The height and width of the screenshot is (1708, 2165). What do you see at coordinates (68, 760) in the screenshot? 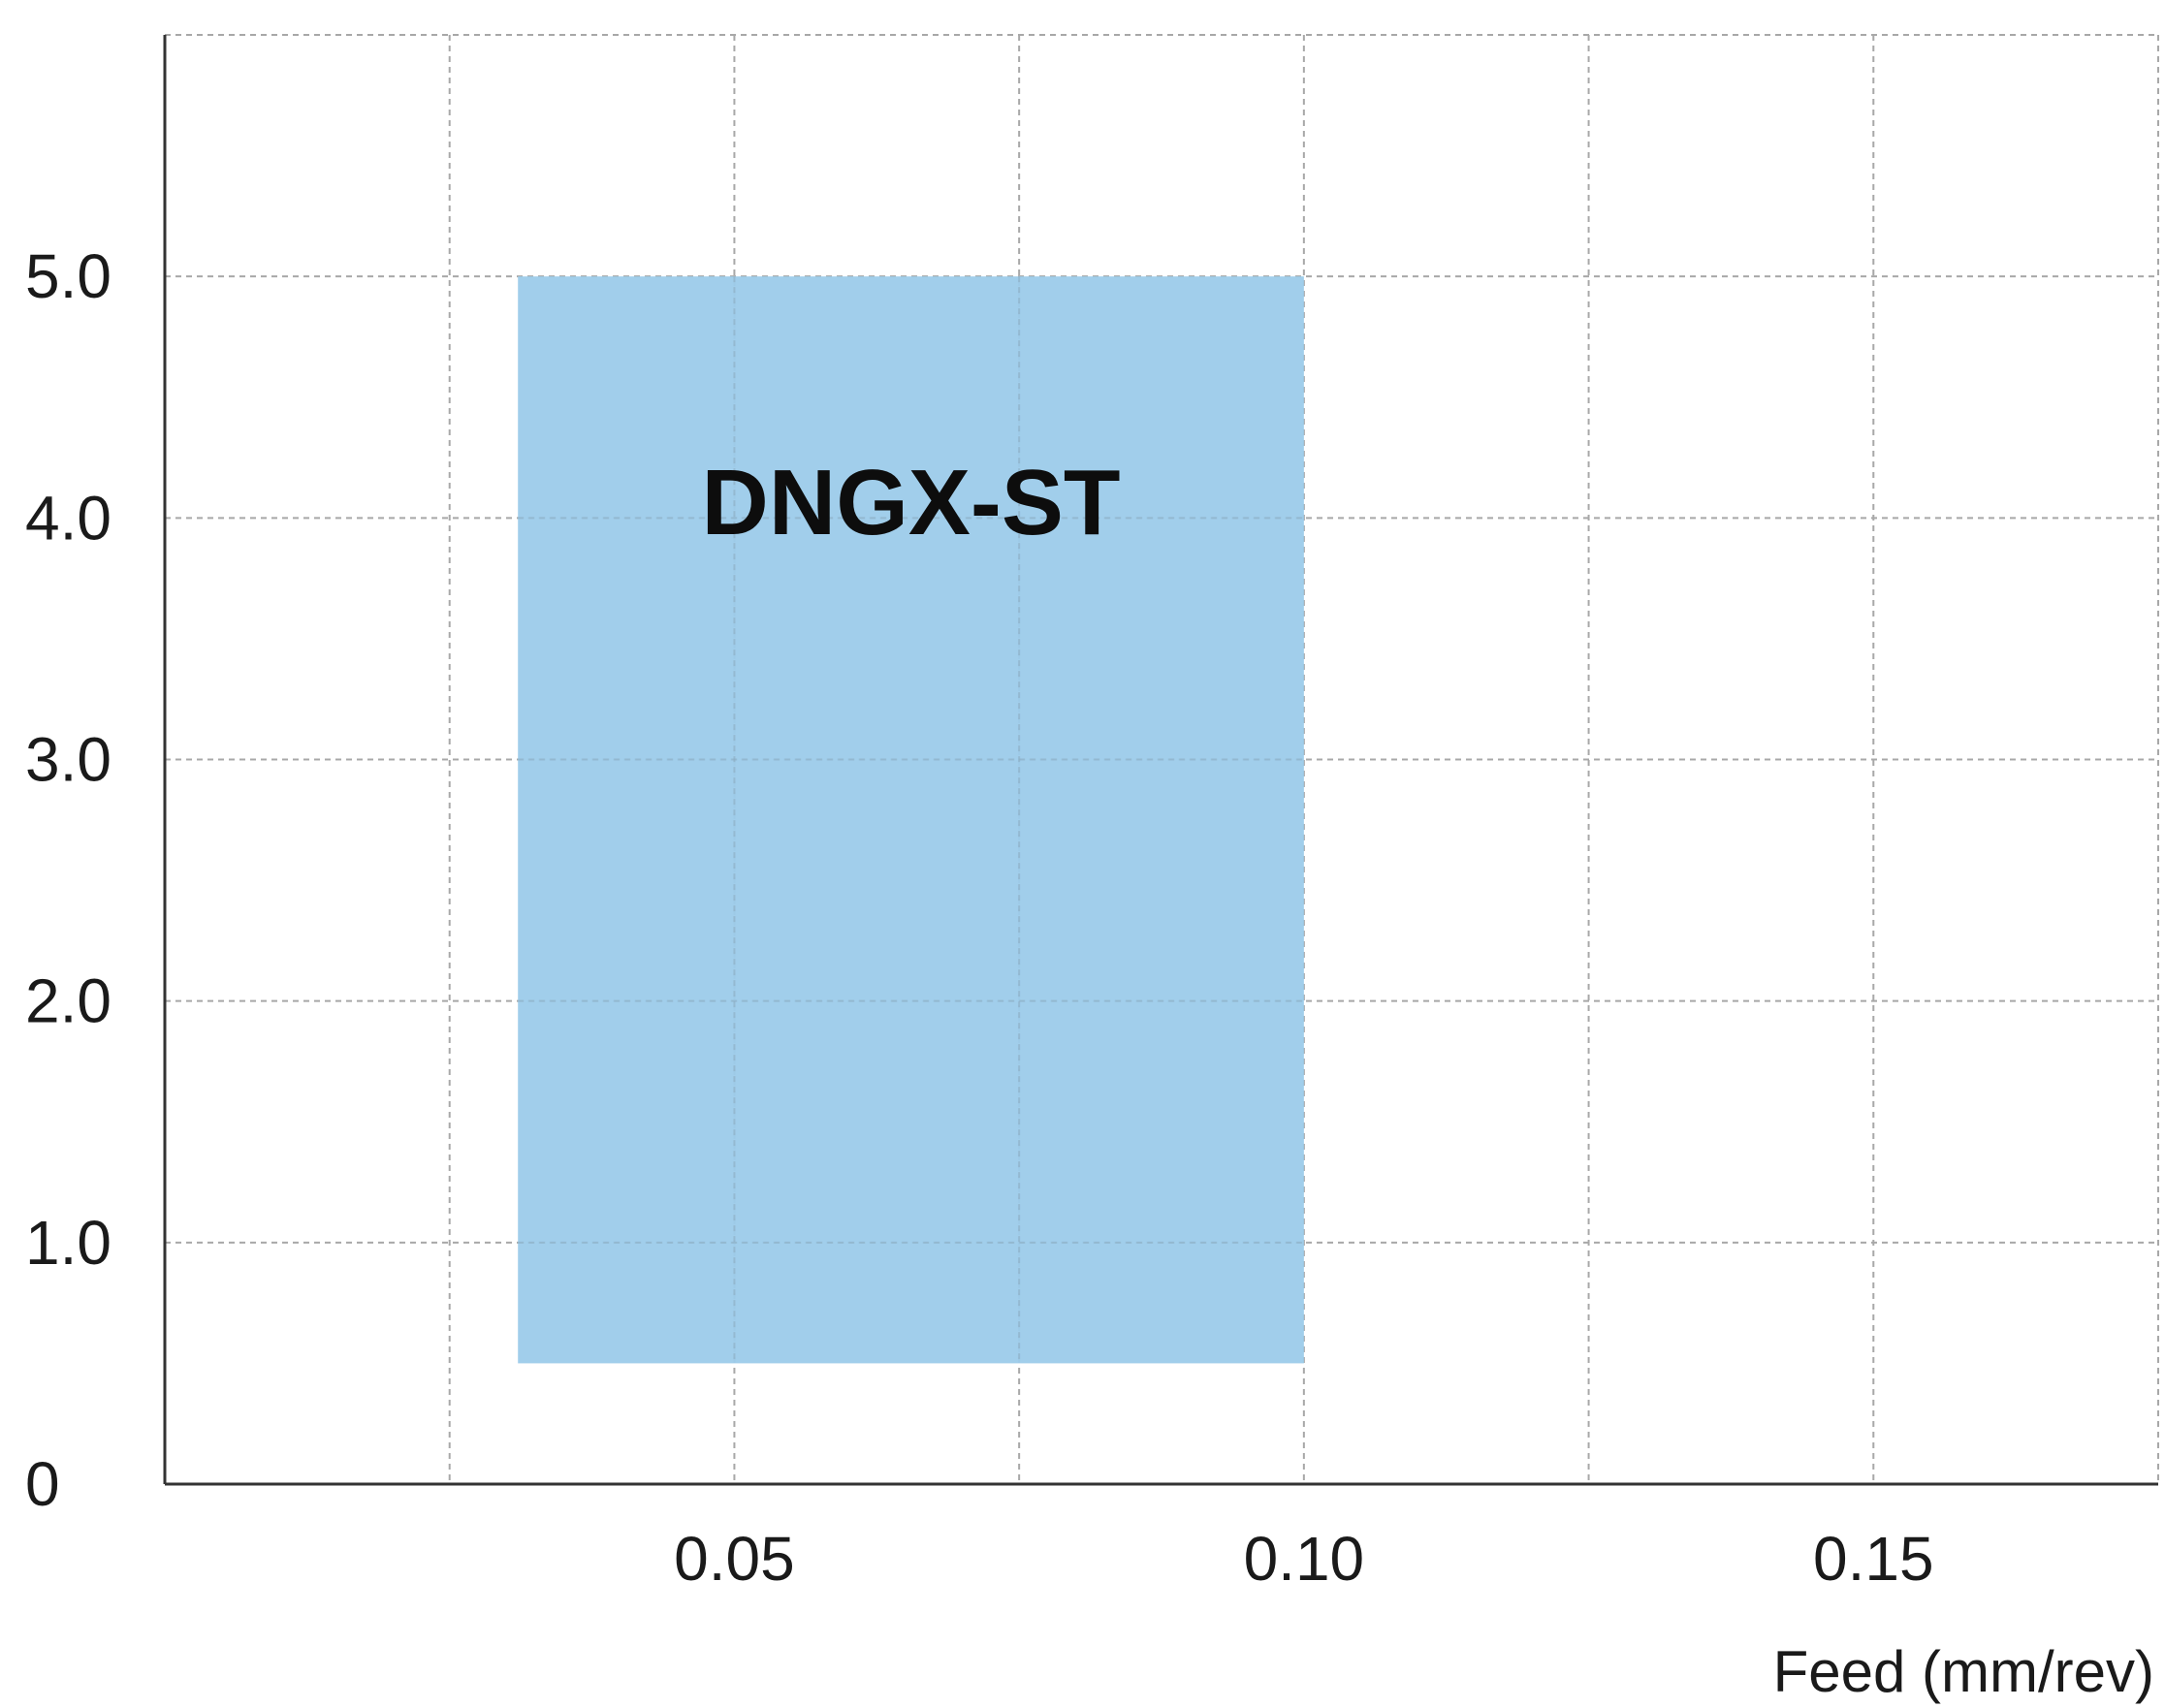
I see `y-tick-label-3: 3.0` at bounding box center [68, 760].